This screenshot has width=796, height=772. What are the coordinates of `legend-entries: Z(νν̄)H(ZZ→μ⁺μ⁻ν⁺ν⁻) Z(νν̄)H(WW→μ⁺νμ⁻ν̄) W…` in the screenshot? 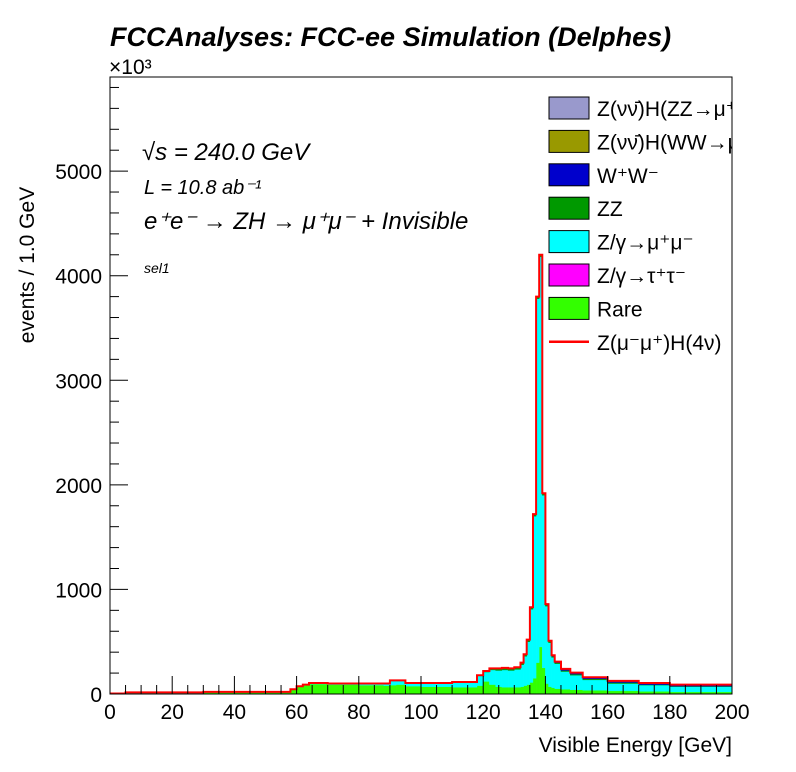 It's located at (672, 225).